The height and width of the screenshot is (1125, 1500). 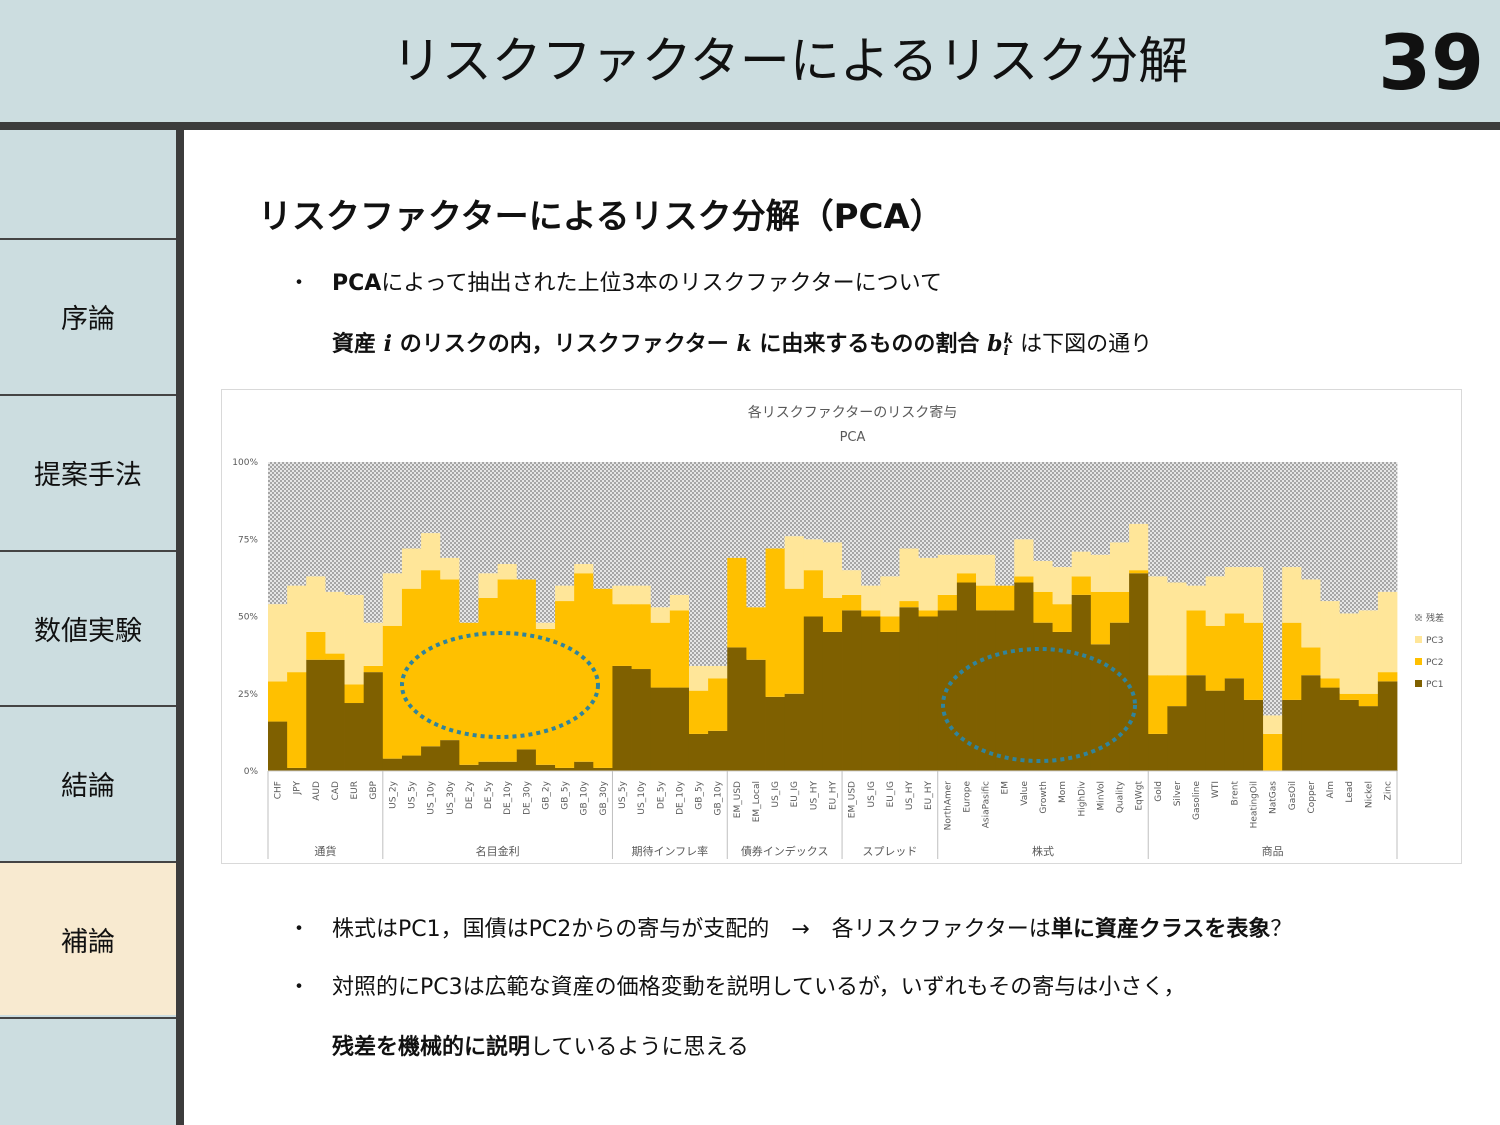 I want to click on sidebar-item-appendix: 補論, so click(x=88, y=938).